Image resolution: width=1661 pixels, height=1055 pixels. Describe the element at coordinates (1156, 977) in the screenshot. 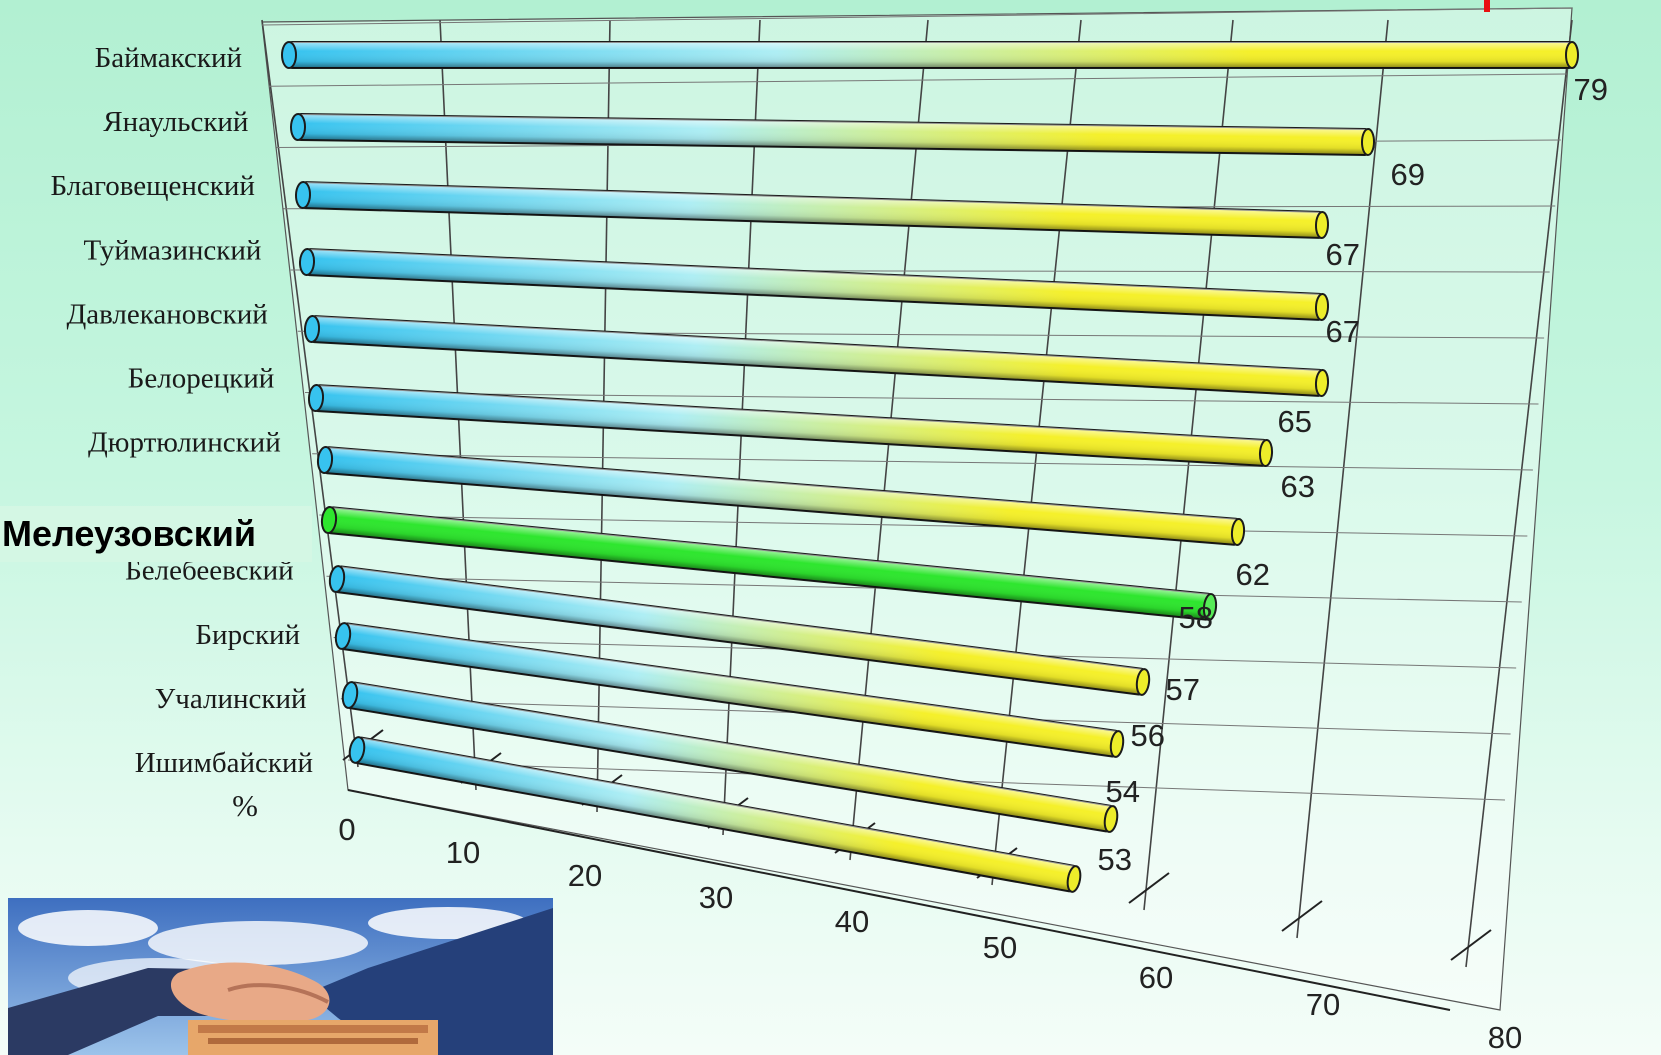

I see `x-tick-label: 60` at that location.